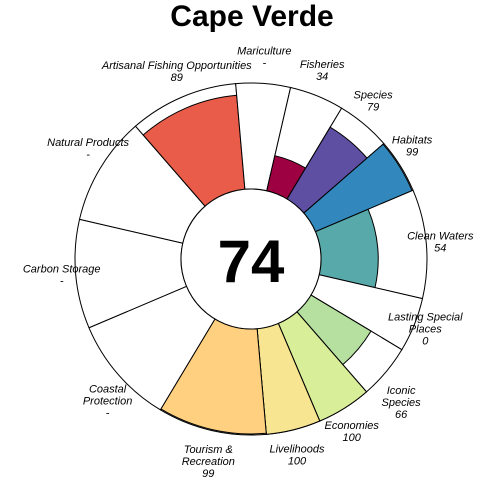  I want to click on petal-name-tourism-and-recreation: Recreation, so click(208, 462).